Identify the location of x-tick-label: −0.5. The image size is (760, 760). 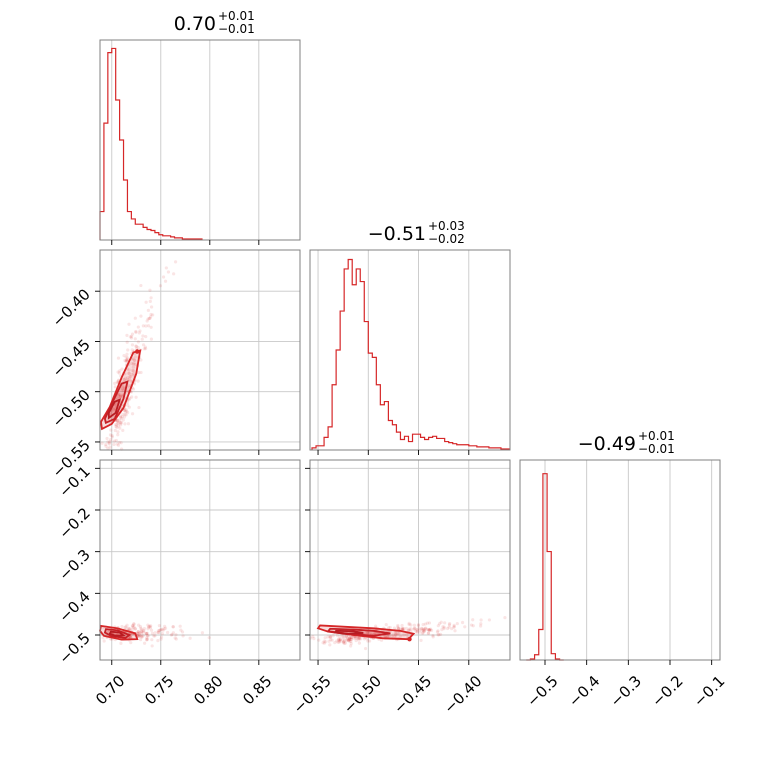
(542, 691).